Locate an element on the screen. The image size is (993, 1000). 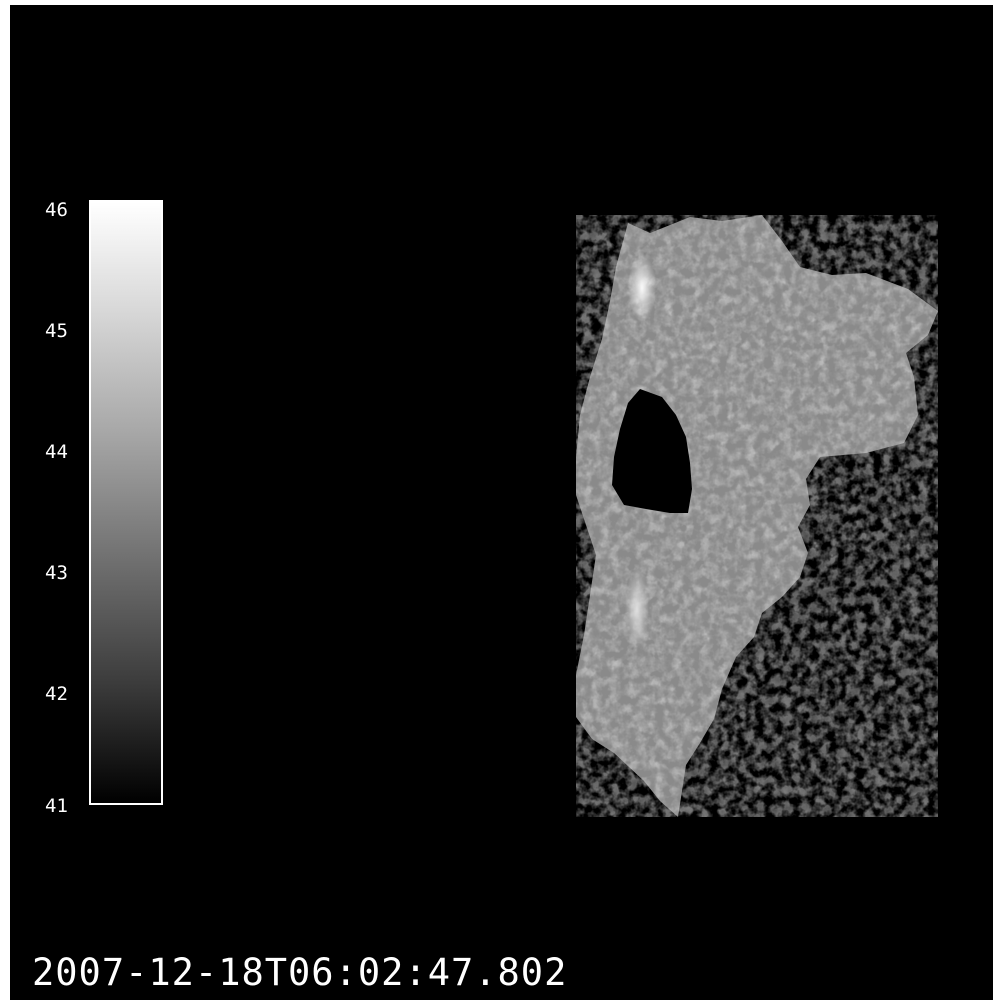
colorbar-tick-label: 45 is located at coordinates (56, 331).